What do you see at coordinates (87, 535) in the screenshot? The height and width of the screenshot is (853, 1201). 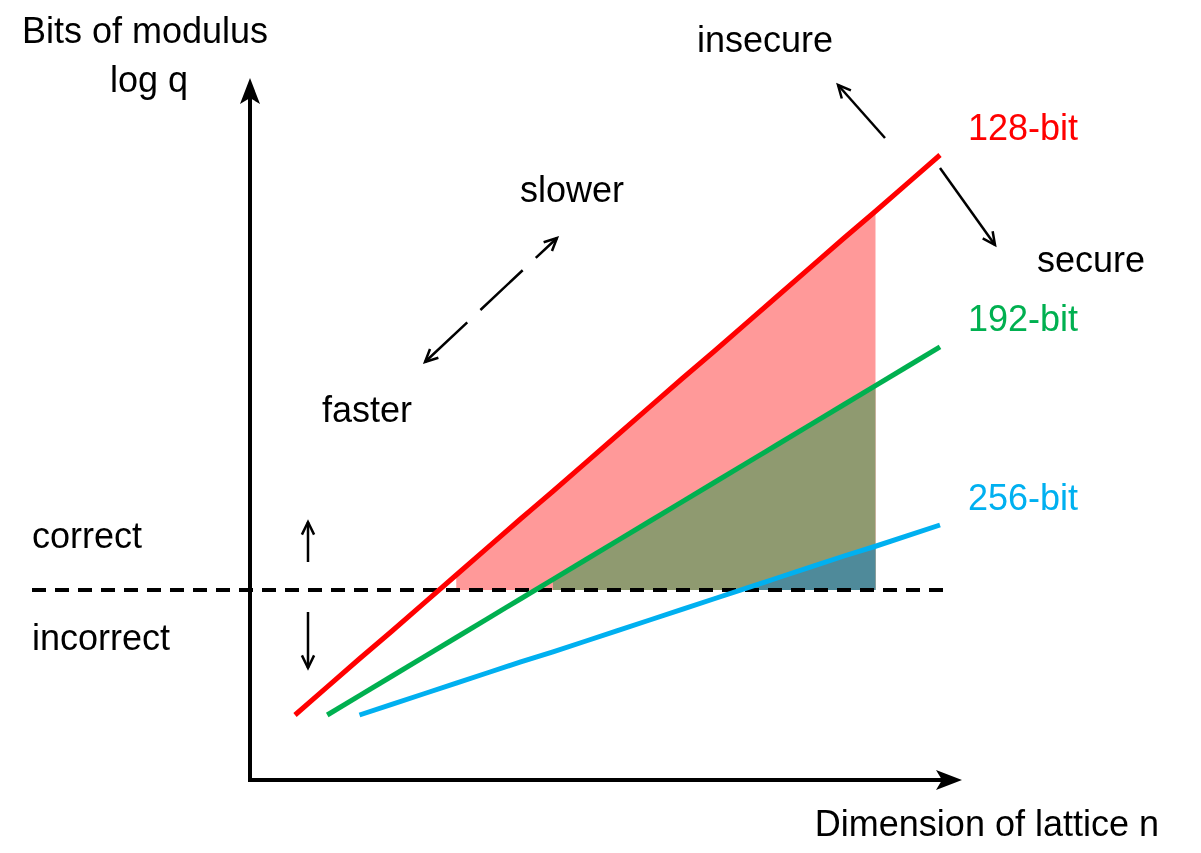 I see `text: correct` at bounding box center [87, 535].